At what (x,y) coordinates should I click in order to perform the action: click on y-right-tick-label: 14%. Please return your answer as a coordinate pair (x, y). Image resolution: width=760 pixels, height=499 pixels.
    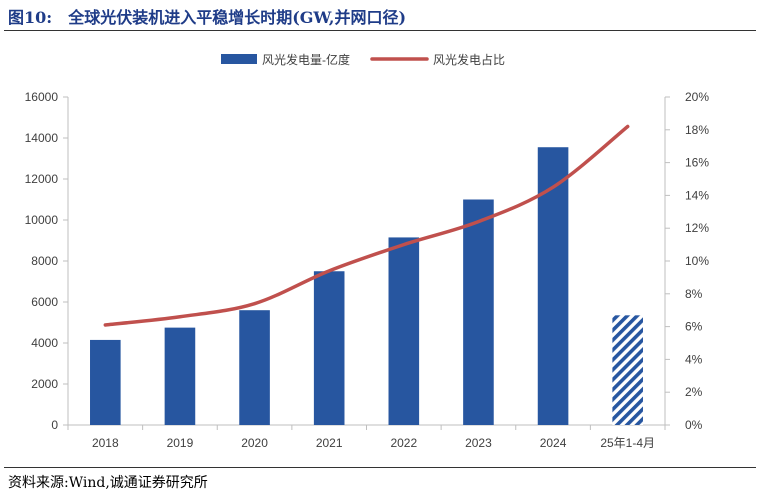
    Looking at the image, I should click on (697, 195).